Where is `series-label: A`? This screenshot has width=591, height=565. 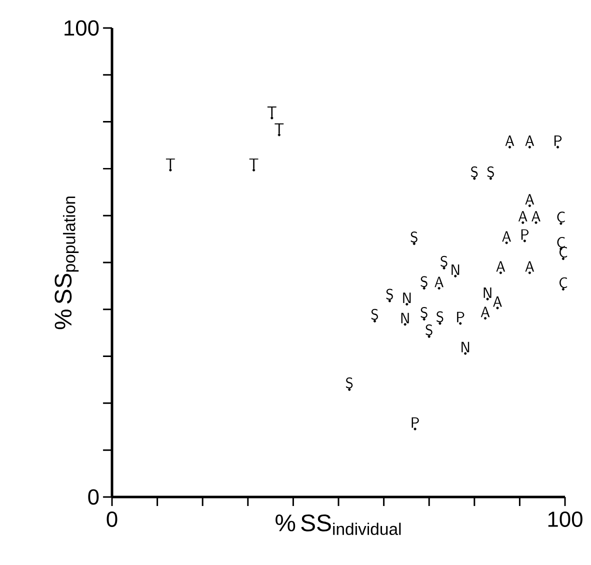
series-label: A is located at coordinates (497, 301).